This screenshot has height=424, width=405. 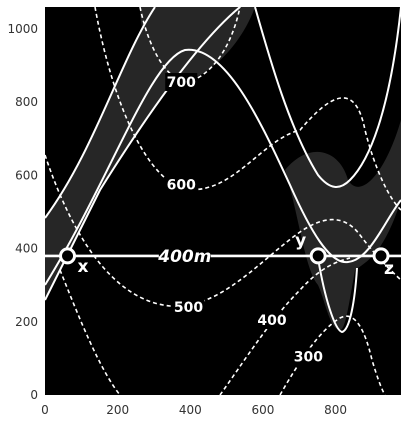 What do you see at coordinates (117, 410) in the screenshot?
I see `x-tick-label: 200` at bounding box center [117, 410].